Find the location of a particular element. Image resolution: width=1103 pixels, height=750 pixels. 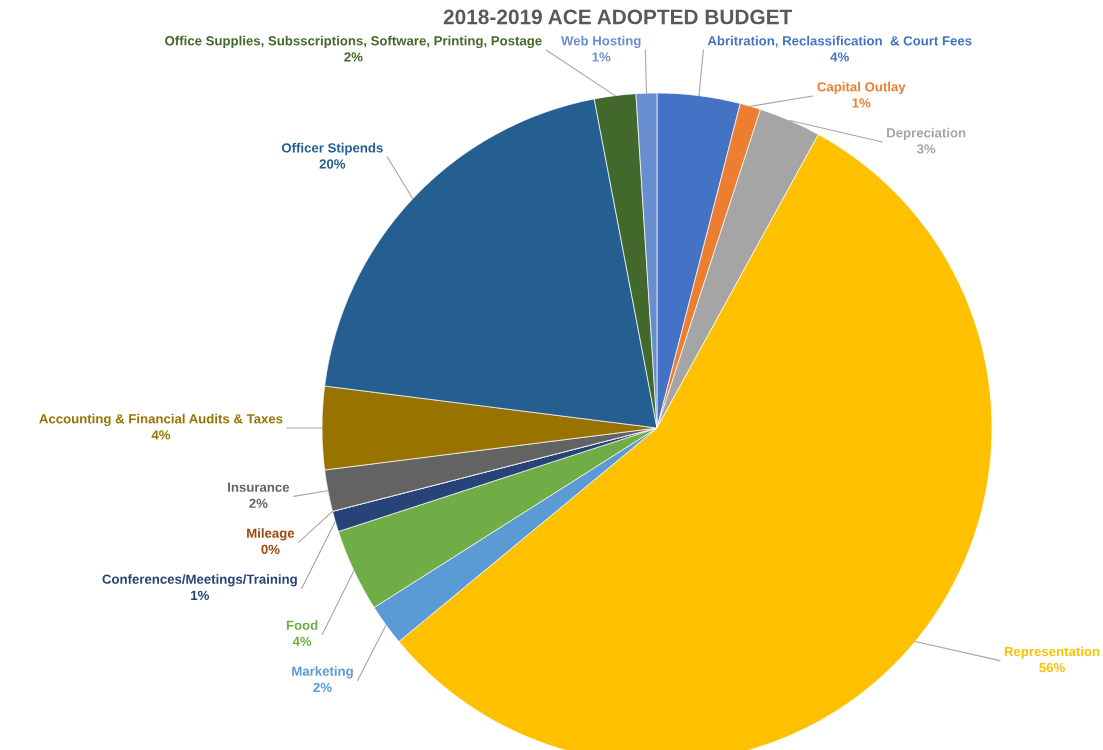

slice-label: Capital Outlay is located at coordinates (861, 88).